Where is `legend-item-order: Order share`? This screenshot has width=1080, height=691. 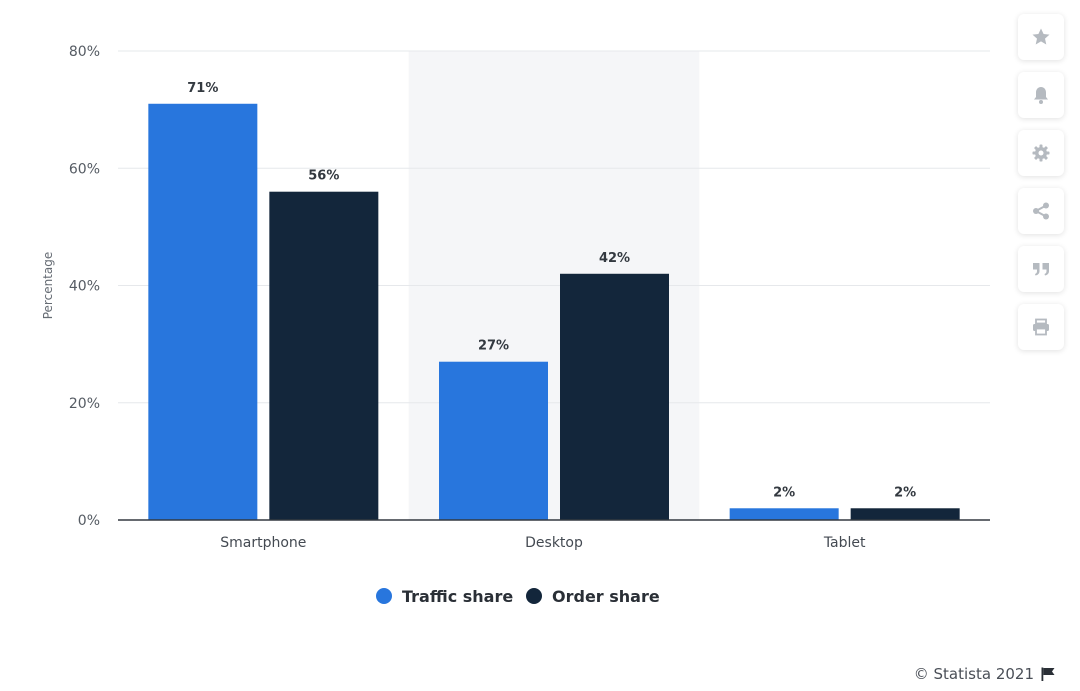
legend-item-order: Order share is located at coordinates (593, 596).